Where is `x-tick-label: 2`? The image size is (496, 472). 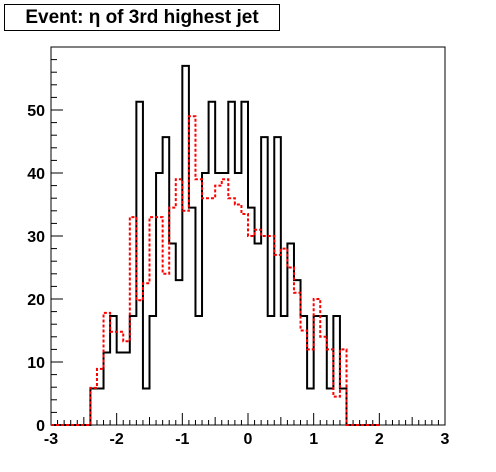
x-tick-label: 2 is located at coordinates (379, 439).